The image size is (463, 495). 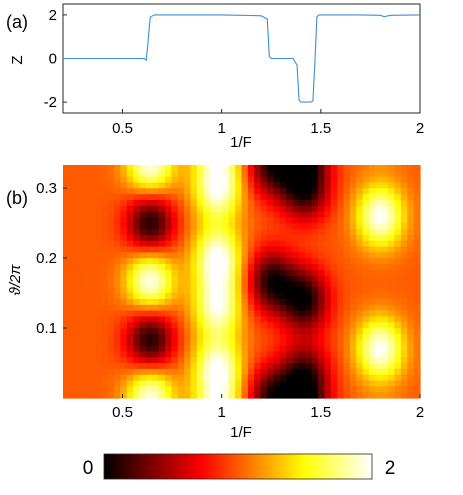 What do you see at coordinates (420, 412) in the screenshot?
I see `panel-b-xtick-label: 2` at bounding box center [420, 412].